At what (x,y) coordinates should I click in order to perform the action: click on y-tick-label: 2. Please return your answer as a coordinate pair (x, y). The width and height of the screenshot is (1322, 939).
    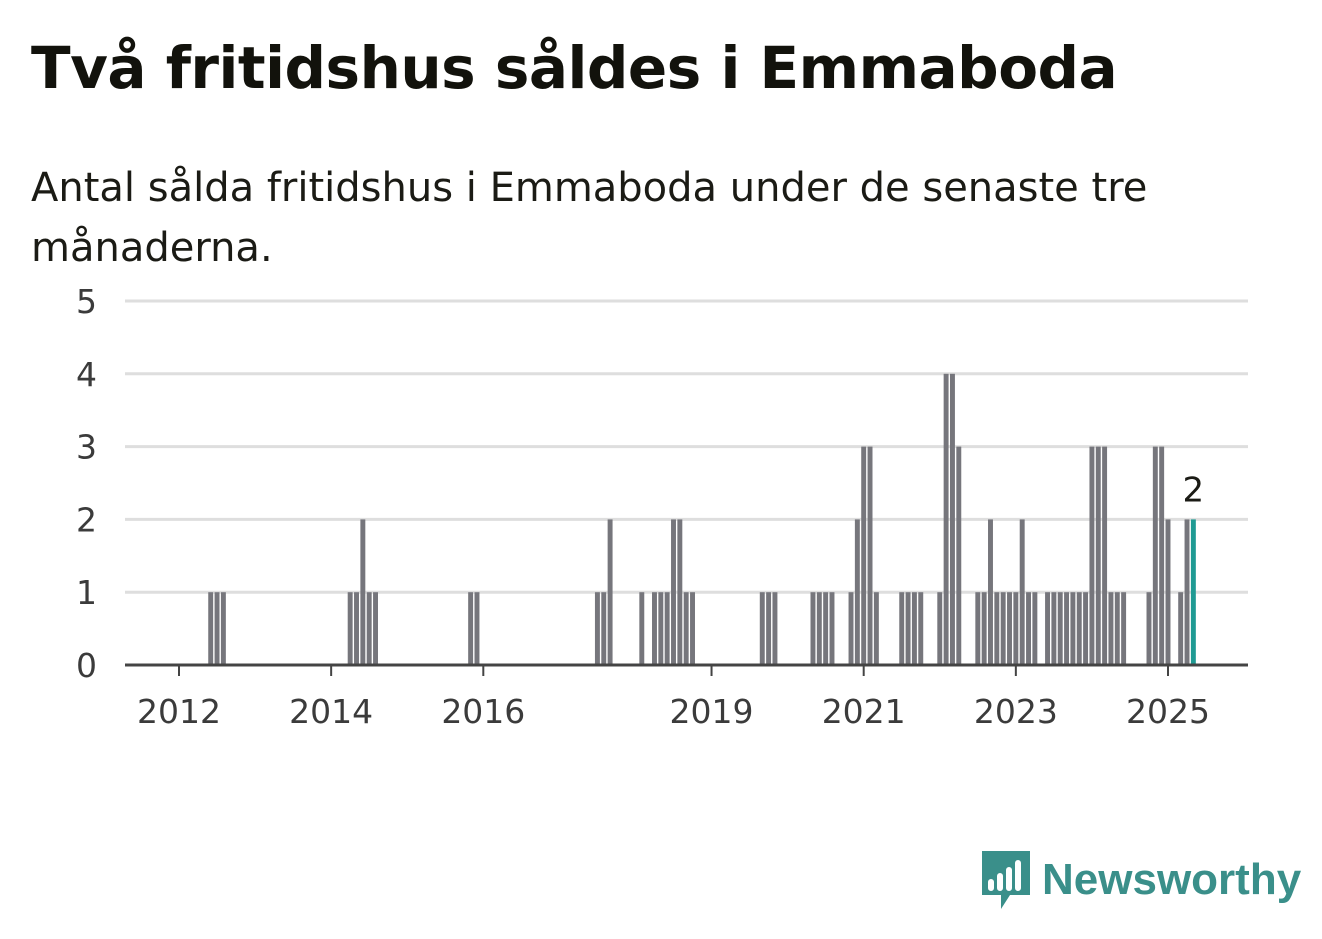
    Looking at the image, I should click on (86, 519).